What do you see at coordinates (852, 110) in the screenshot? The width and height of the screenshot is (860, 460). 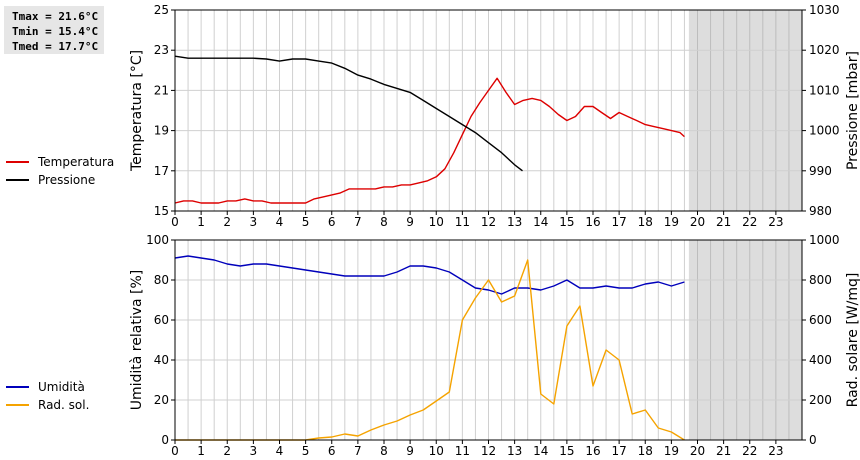 I see `right-axis-label: Pressione [mbar]` at bounding box center [852, 110].